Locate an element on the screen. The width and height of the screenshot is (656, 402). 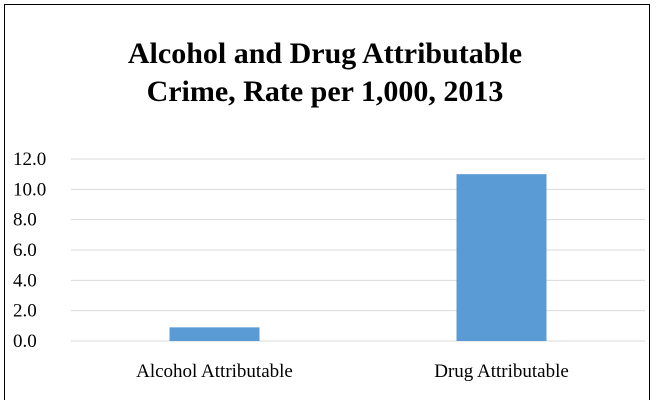
y-tick-label: 8.0 is located at coordinates (25, 220).